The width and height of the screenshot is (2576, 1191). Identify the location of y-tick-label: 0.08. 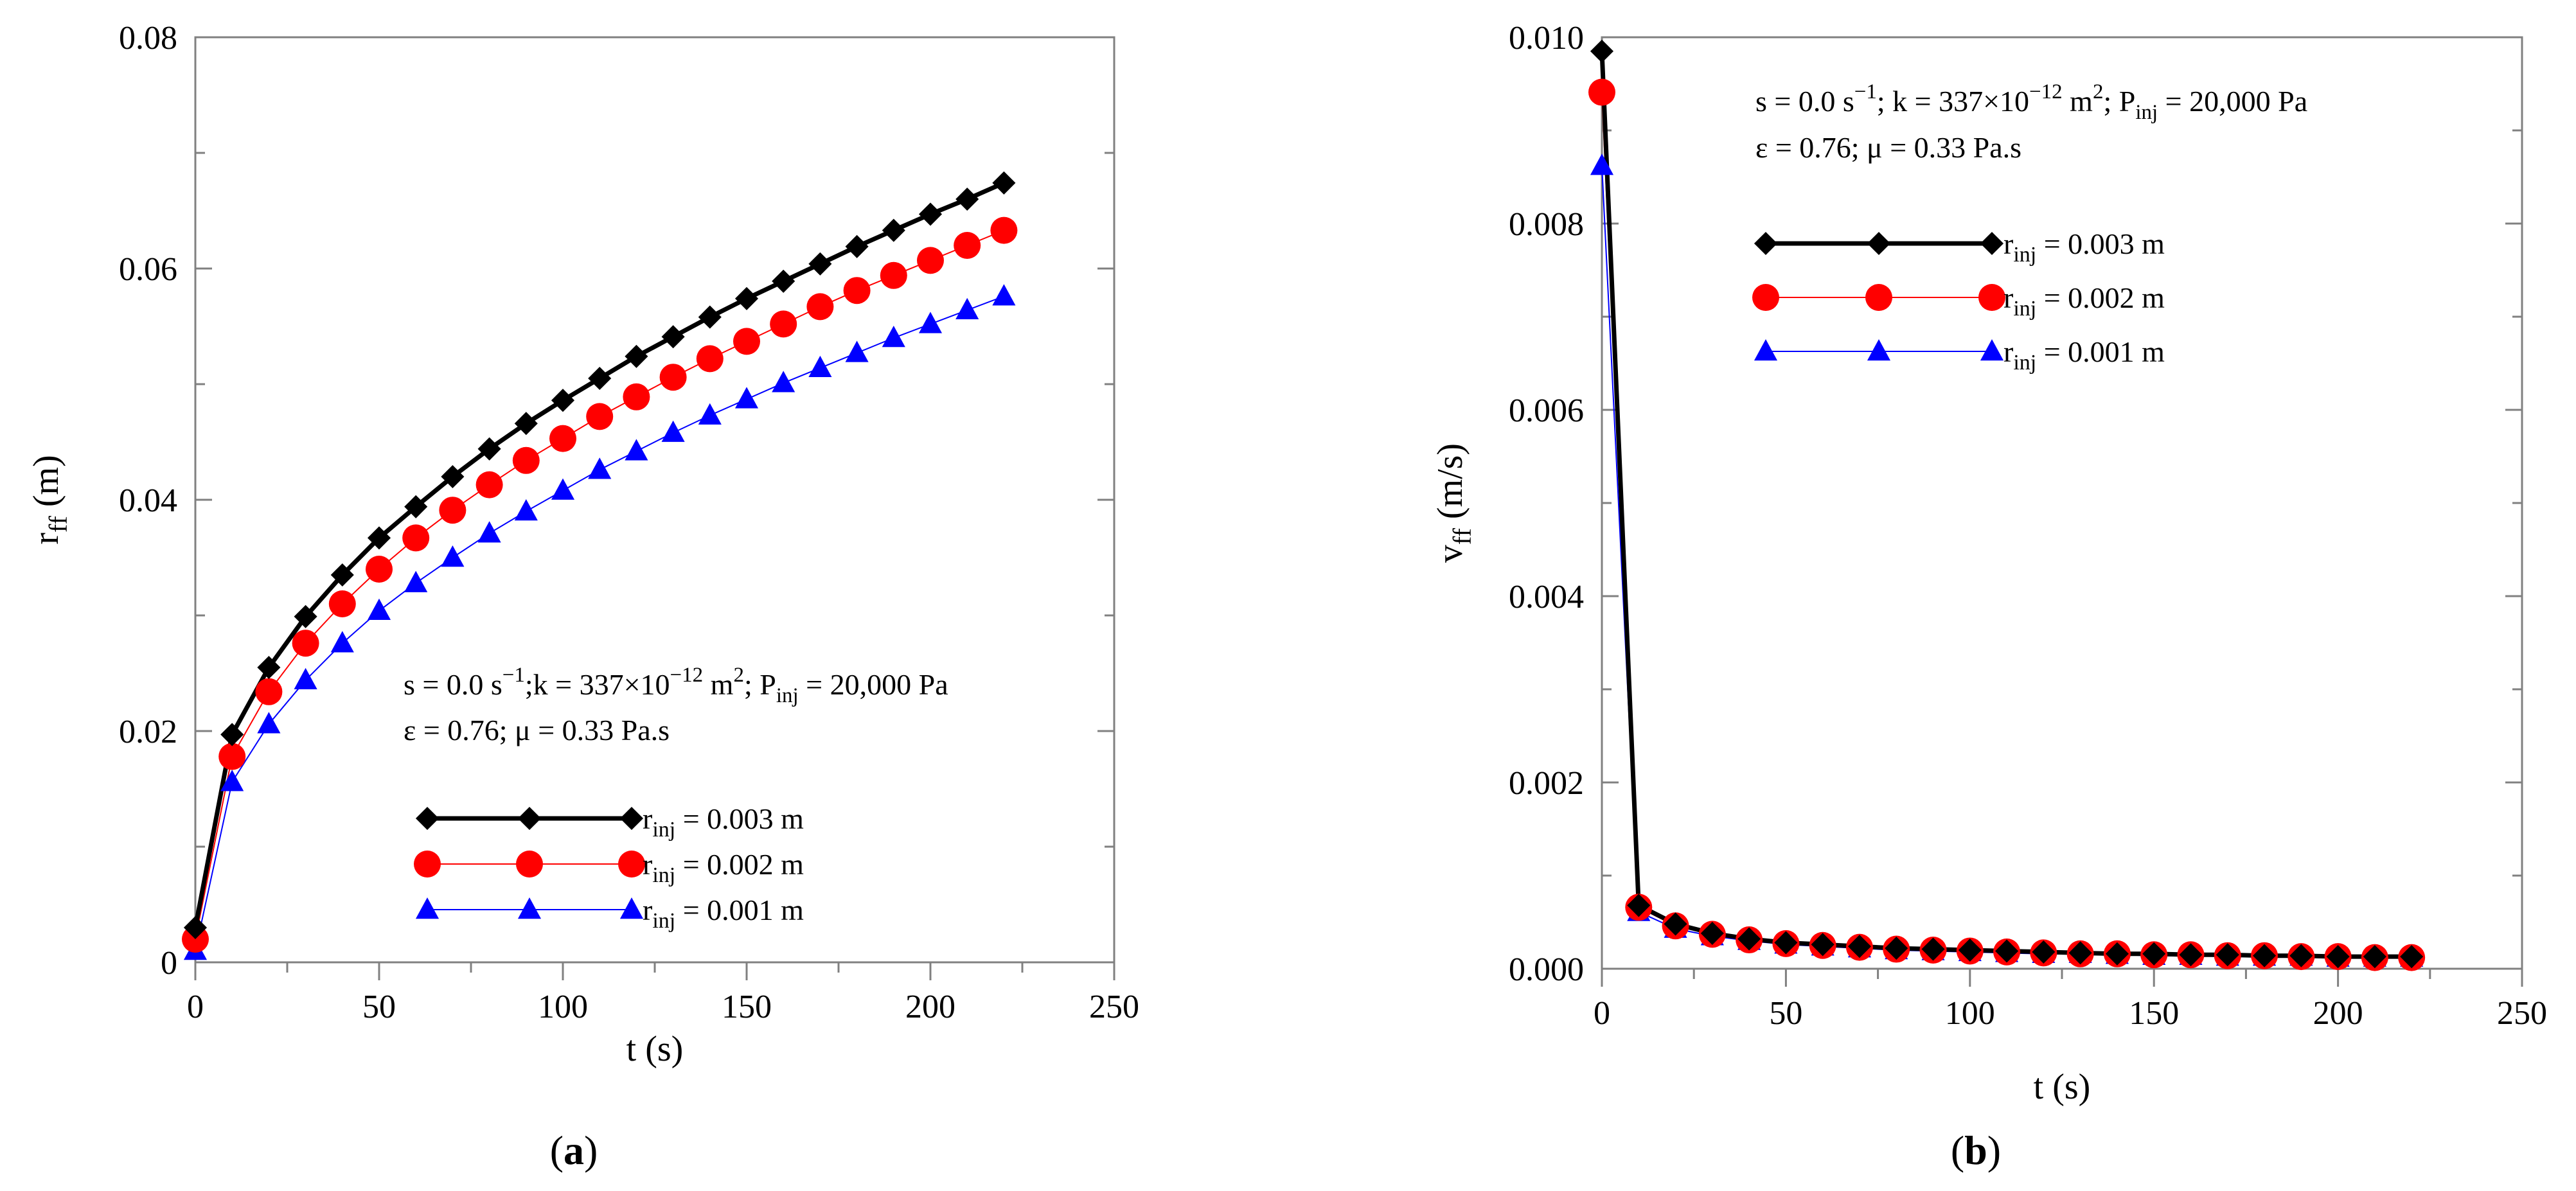
(148, 38).